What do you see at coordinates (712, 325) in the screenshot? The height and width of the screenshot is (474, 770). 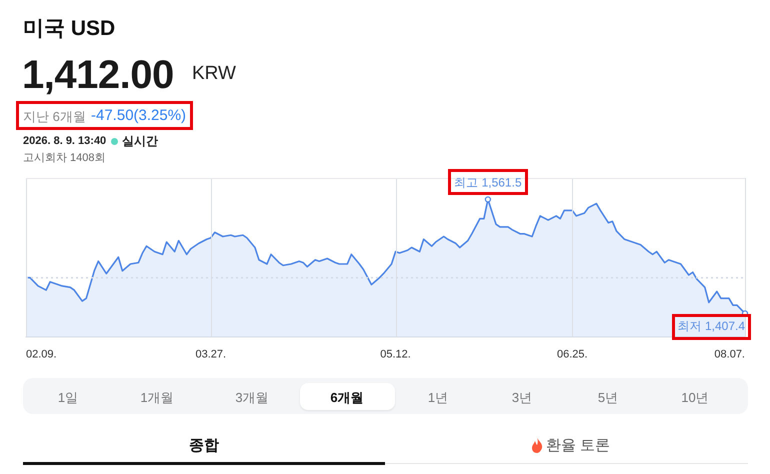 I see `annotation: 최저 1,407.4` at bounding box center [712, 325].